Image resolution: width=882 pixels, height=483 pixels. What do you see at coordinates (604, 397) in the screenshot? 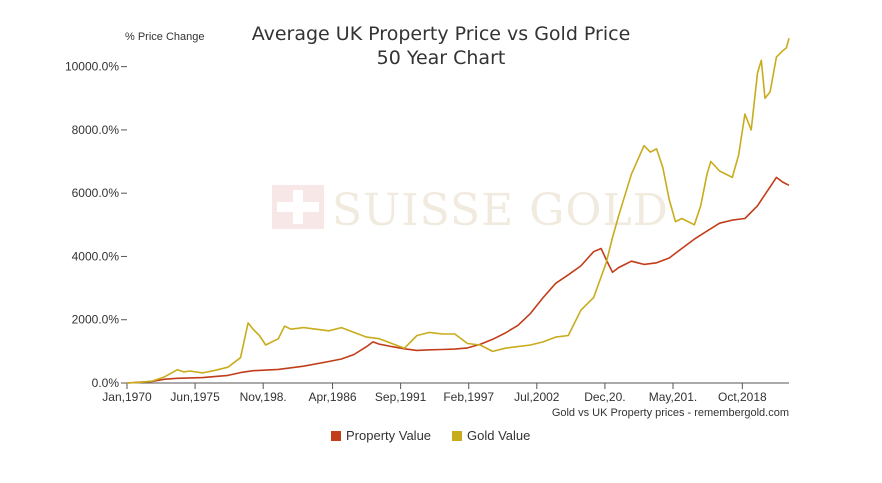
I see `x-tick-label: Dec,20.` at bounding box center [604, 397].